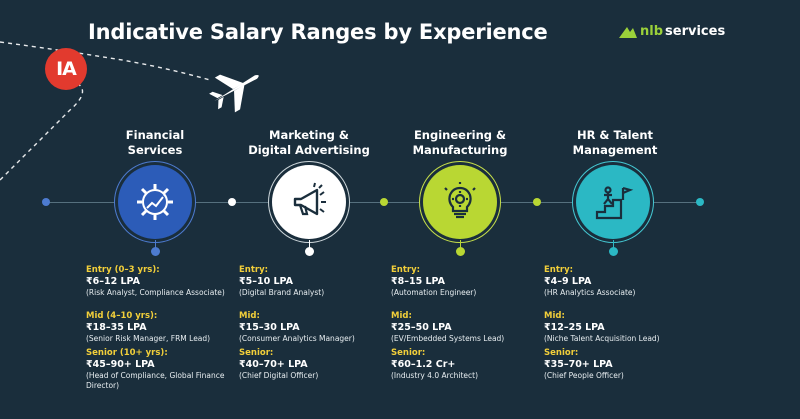 The image size is (800, 419). I want to click on role-examples: (Niche Talent Acquisition Lead), so click(602, 338).